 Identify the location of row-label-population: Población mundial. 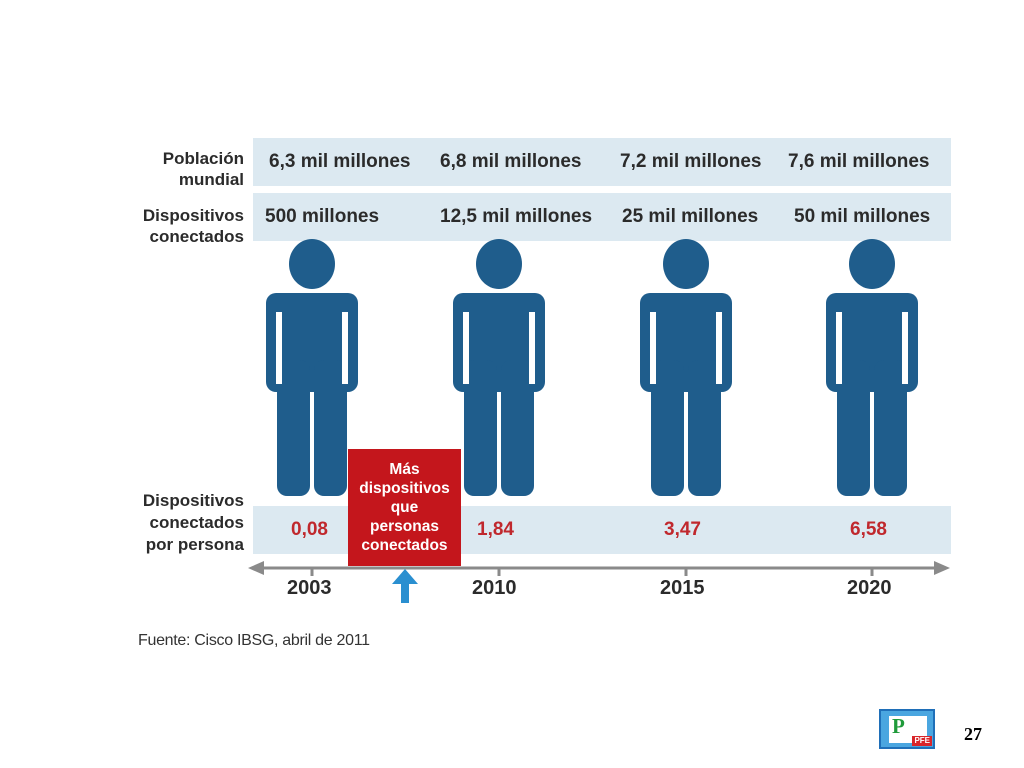
(203, 169).